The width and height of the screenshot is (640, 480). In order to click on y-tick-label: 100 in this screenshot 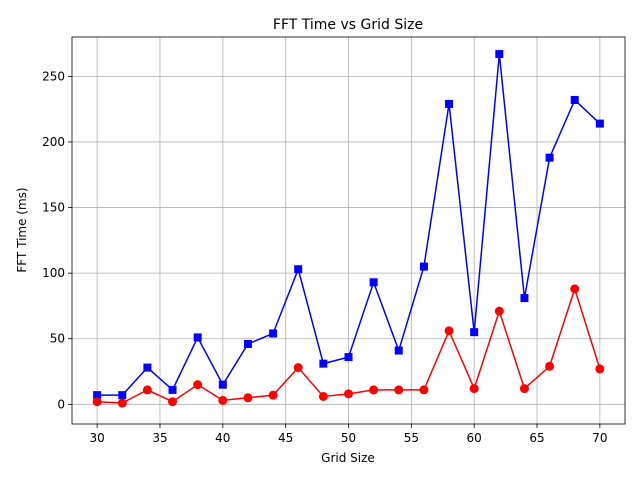, I will do `click(53, 273)`.